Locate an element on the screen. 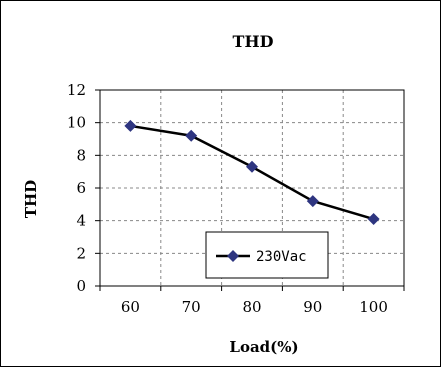 The image size is (441, 367). x-tick-label: 100 is located at coordinates (373, 307).